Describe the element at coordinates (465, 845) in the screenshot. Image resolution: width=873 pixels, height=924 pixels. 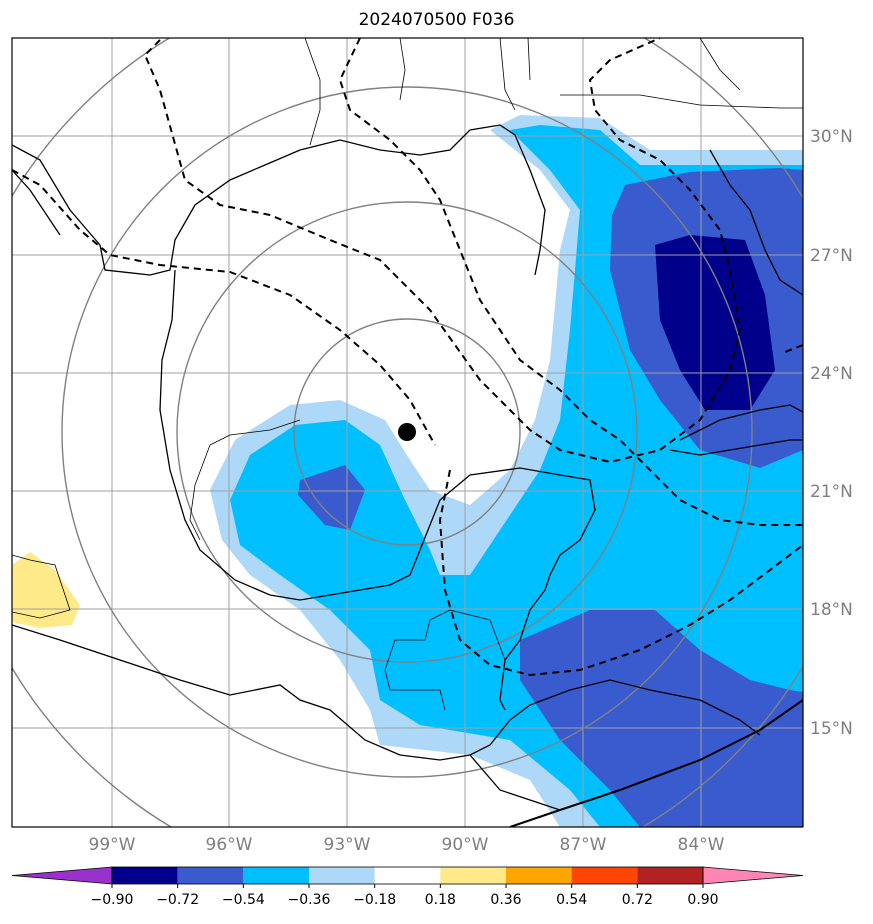
I see `lon-label: 90°W` at that location.